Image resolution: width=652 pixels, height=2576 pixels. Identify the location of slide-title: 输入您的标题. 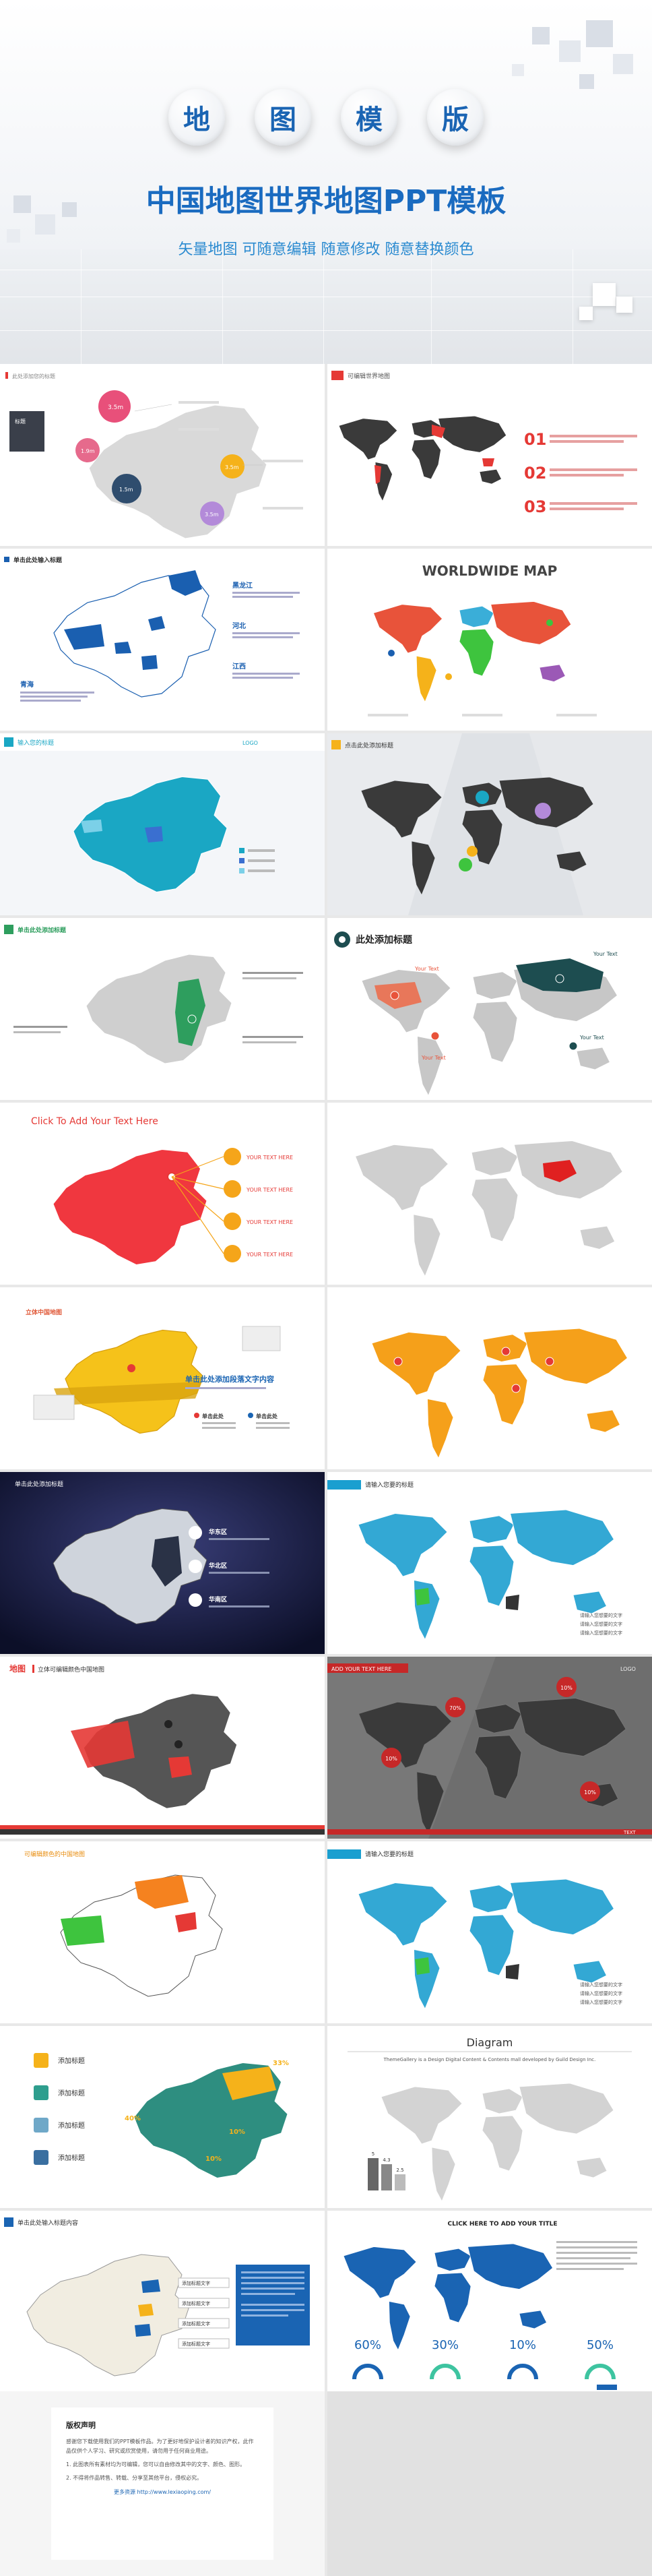
(36, 743).